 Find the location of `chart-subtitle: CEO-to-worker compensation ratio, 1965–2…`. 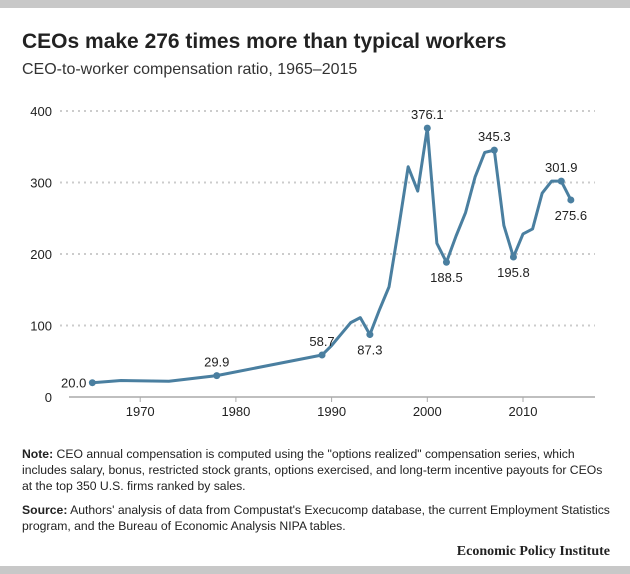

chart-subtitle: CEO-to-worker compensation ratio, 1965–2… is located at coordinates (190, 69).